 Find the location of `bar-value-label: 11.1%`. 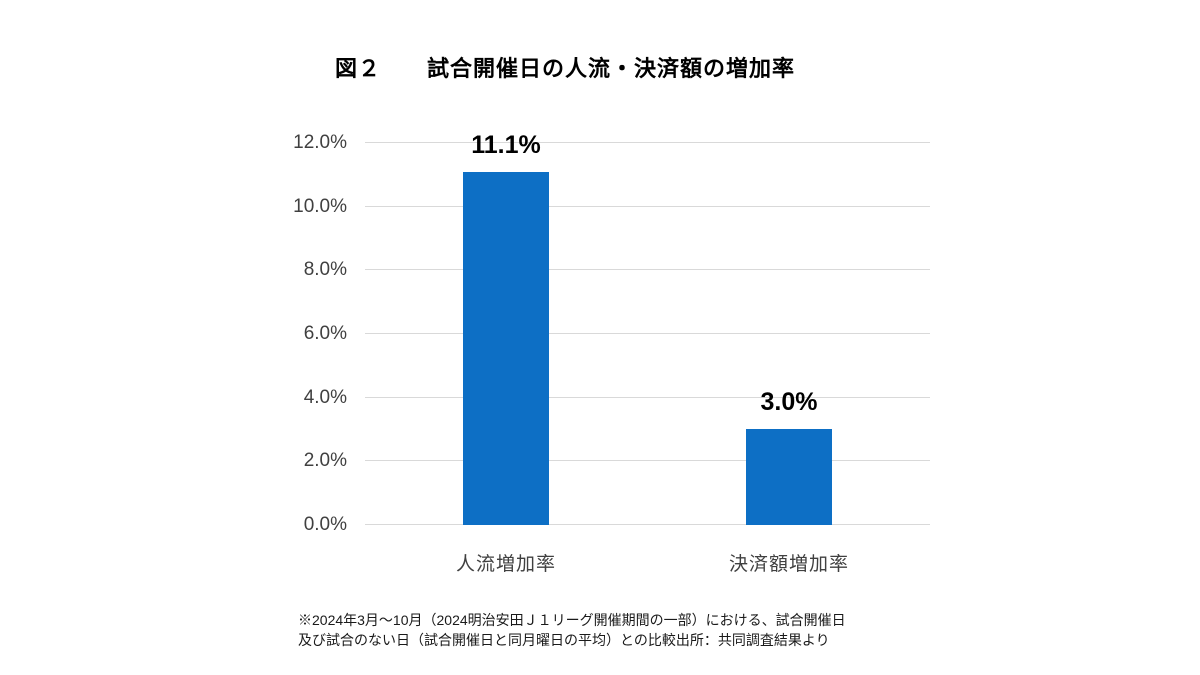

bar-value-label: 11.1% is located at coordinates (506, 145).